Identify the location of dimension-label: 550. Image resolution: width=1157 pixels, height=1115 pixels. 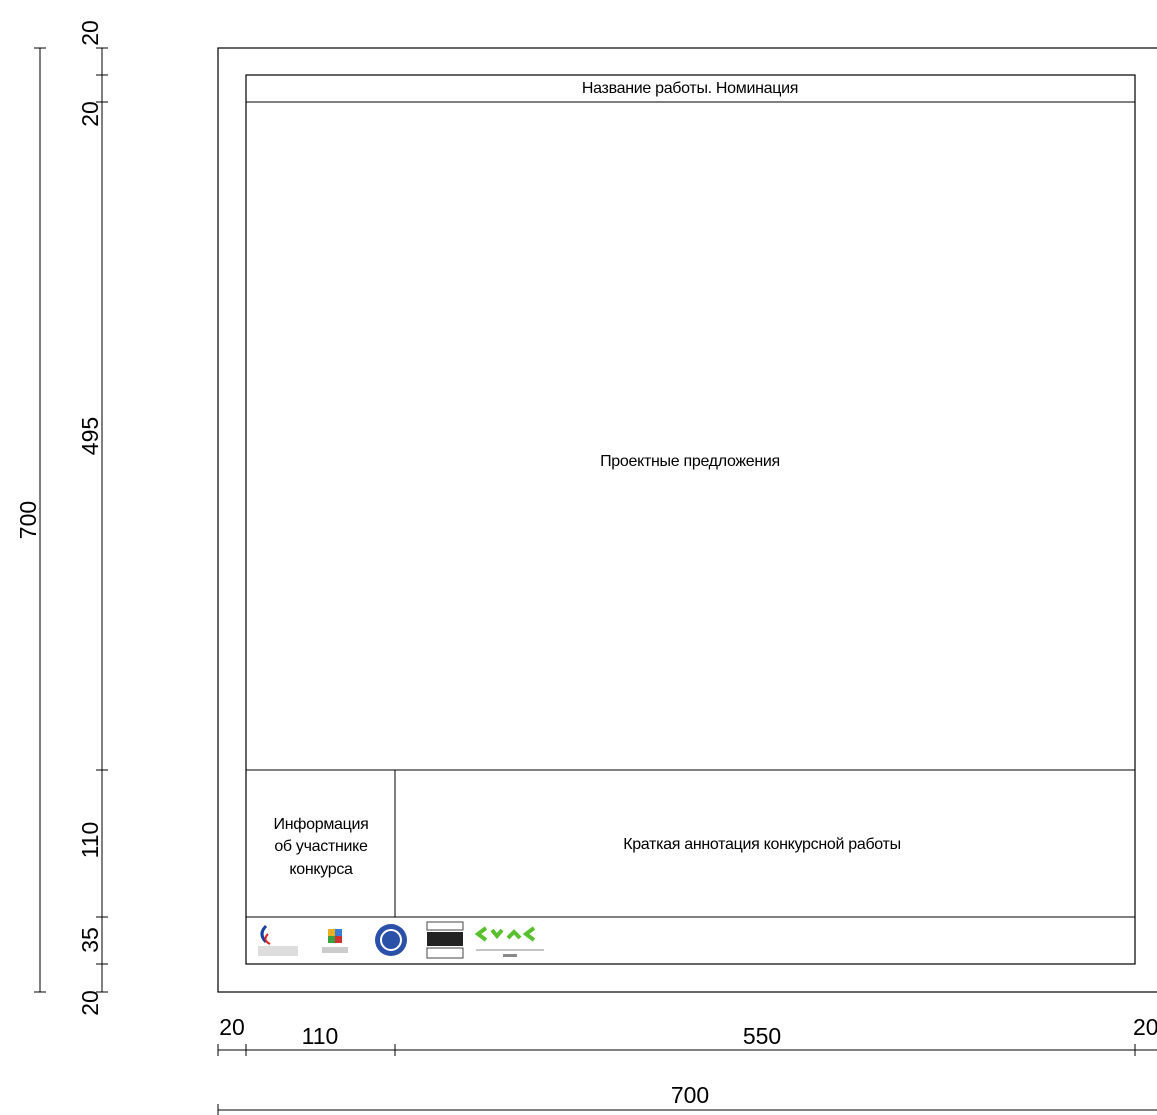
(762, 1036).